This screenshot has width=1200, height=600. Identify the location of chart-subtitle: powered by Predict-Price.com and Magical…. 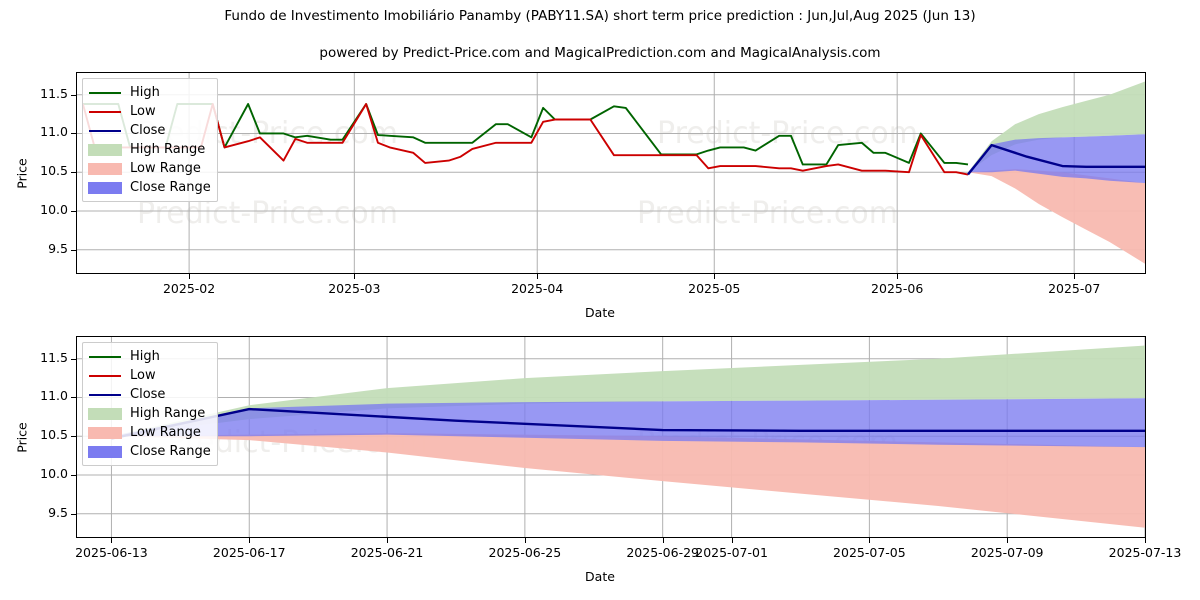
(600, 53).